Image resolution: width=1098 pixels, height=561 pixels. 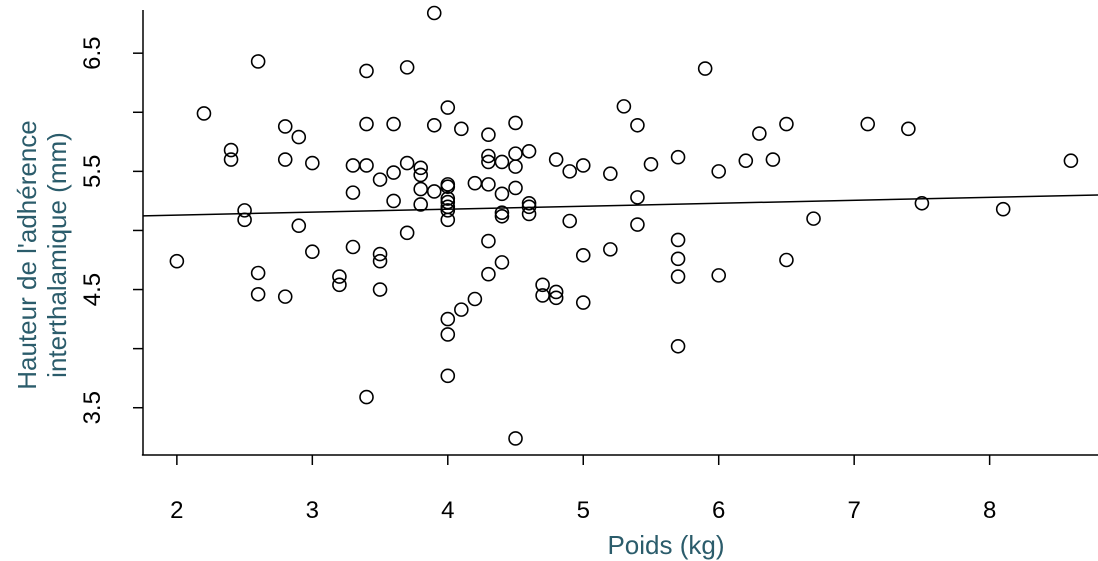 What do you see at coordinates (27, 254) in the screenshot?
I see `y-axis-title-line1: Hauteur de l'adhérence` at bounding box center [27, 254].